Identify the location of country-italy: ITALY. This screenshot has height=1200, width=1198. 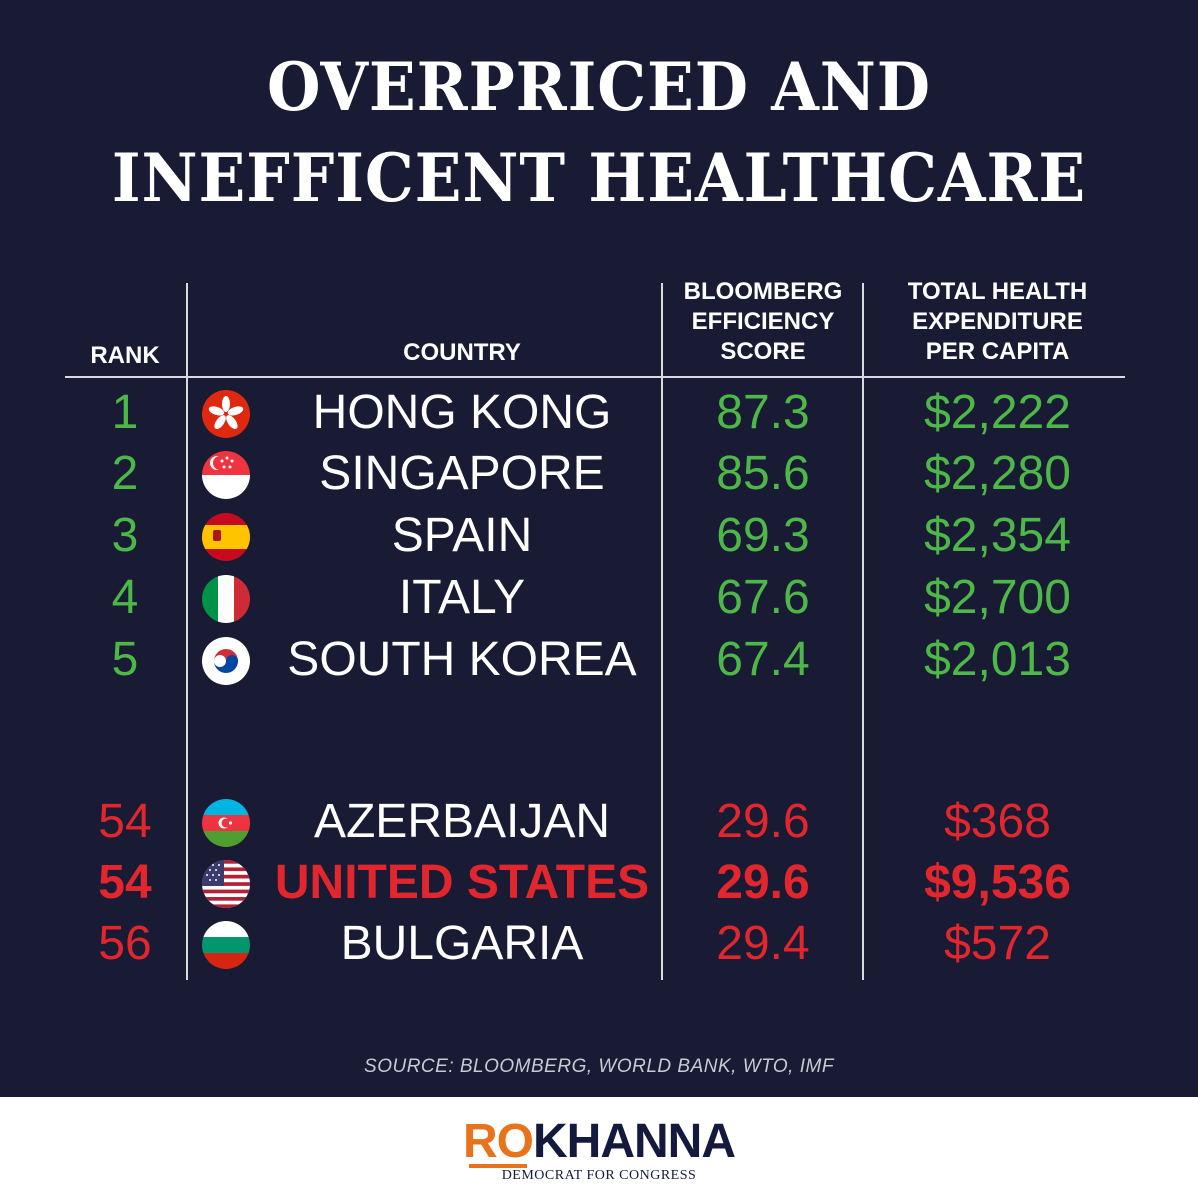
(462, 597).